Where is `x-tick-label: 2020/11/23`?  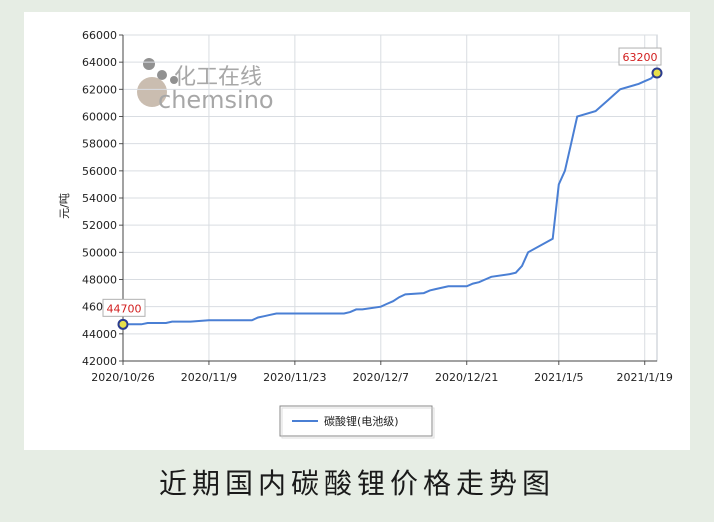 x-tick-label: 2020/11/23 is located at coordinates (294, 377).